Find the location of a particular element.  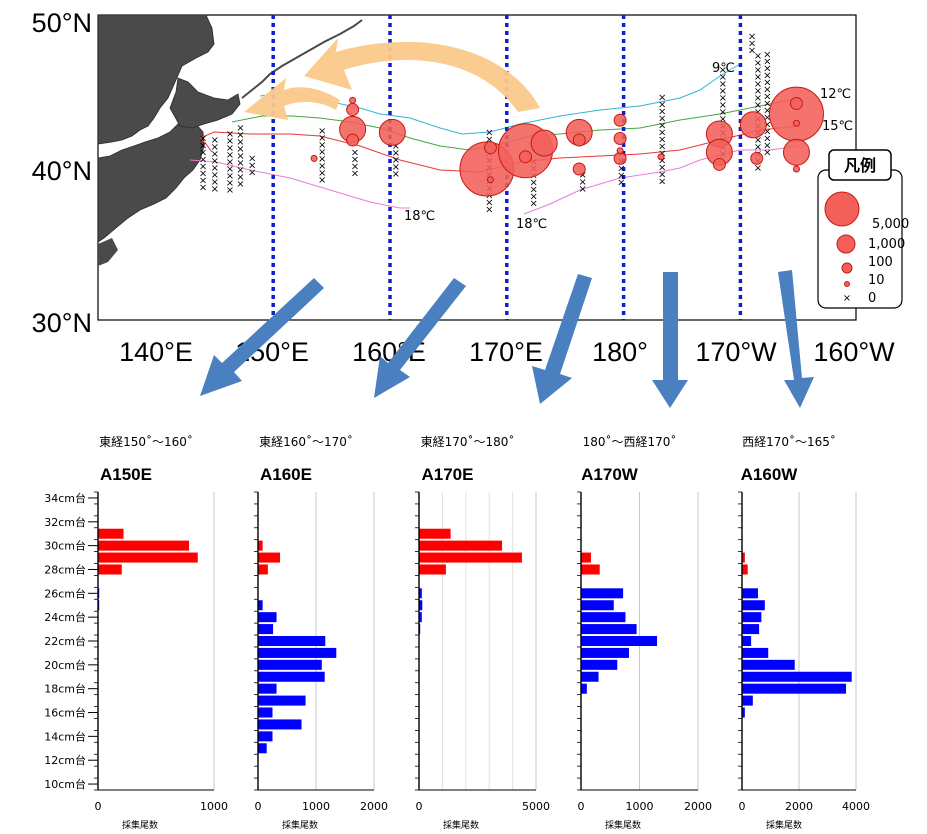

size-tick-label: 12cm台 is located at coordinates (65, 760).